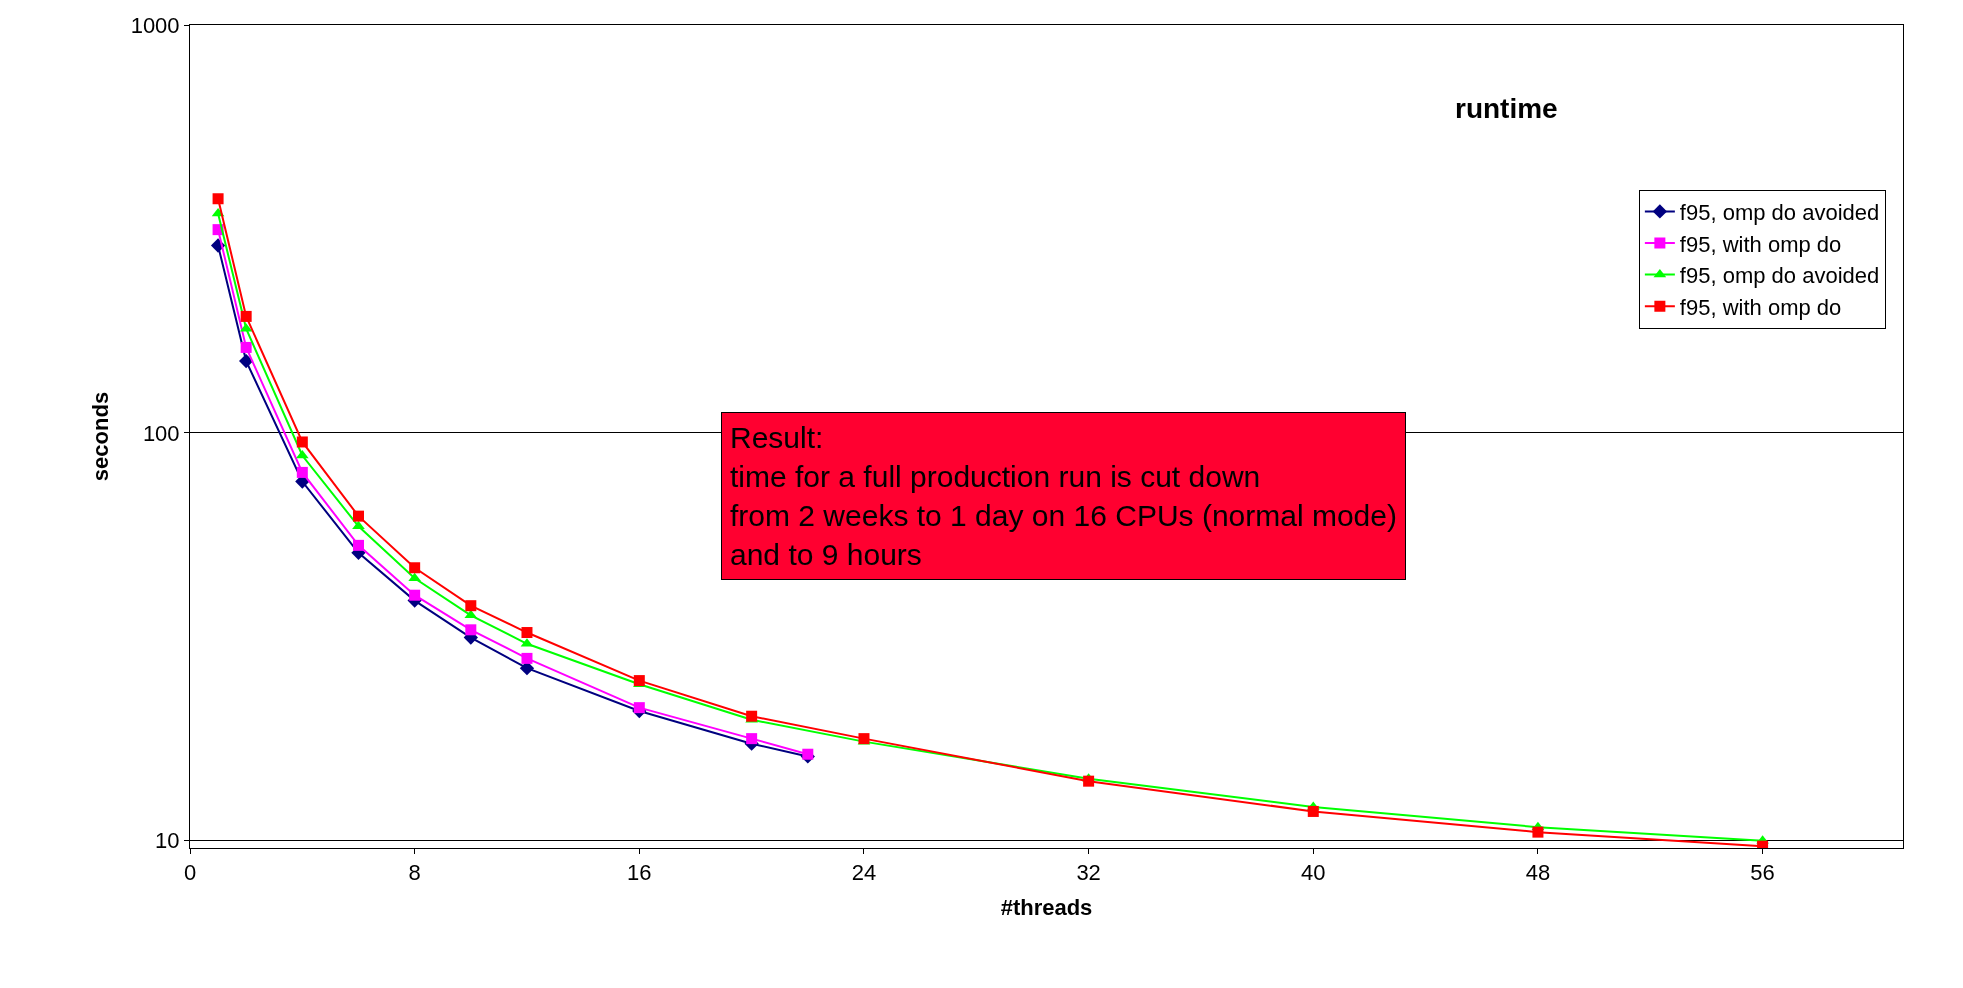 The width and height of the screenshot is (1963, 988). Describe the element at coordinates (864, 873) in the screenshot. I see `x-tick-label: 24` at that location.